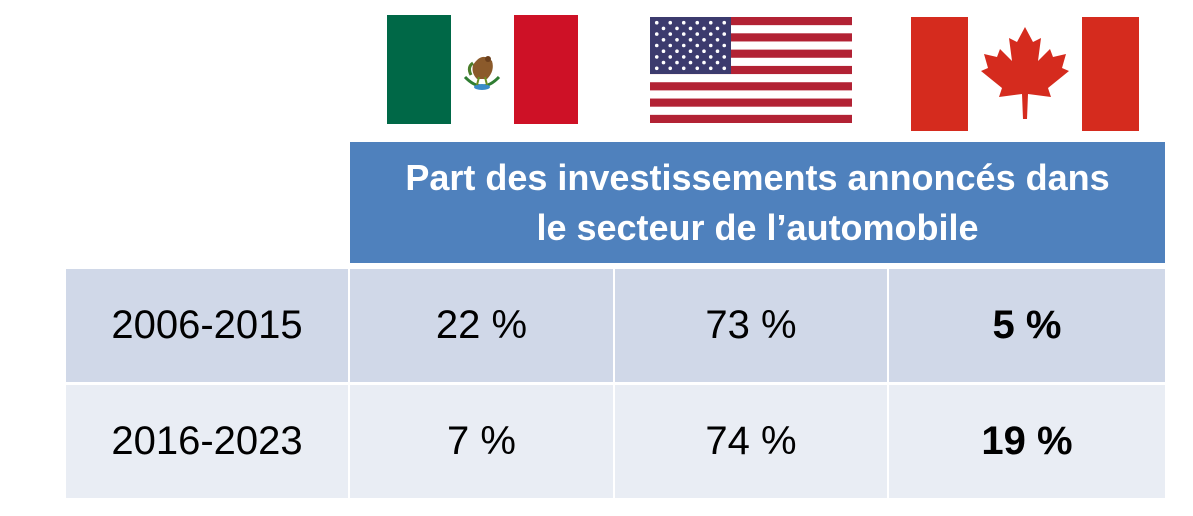  What do you see at coordinates (482, 73) in the screenshot?
I see `coat-of-arms-icon` at bounding box center [482, 73].